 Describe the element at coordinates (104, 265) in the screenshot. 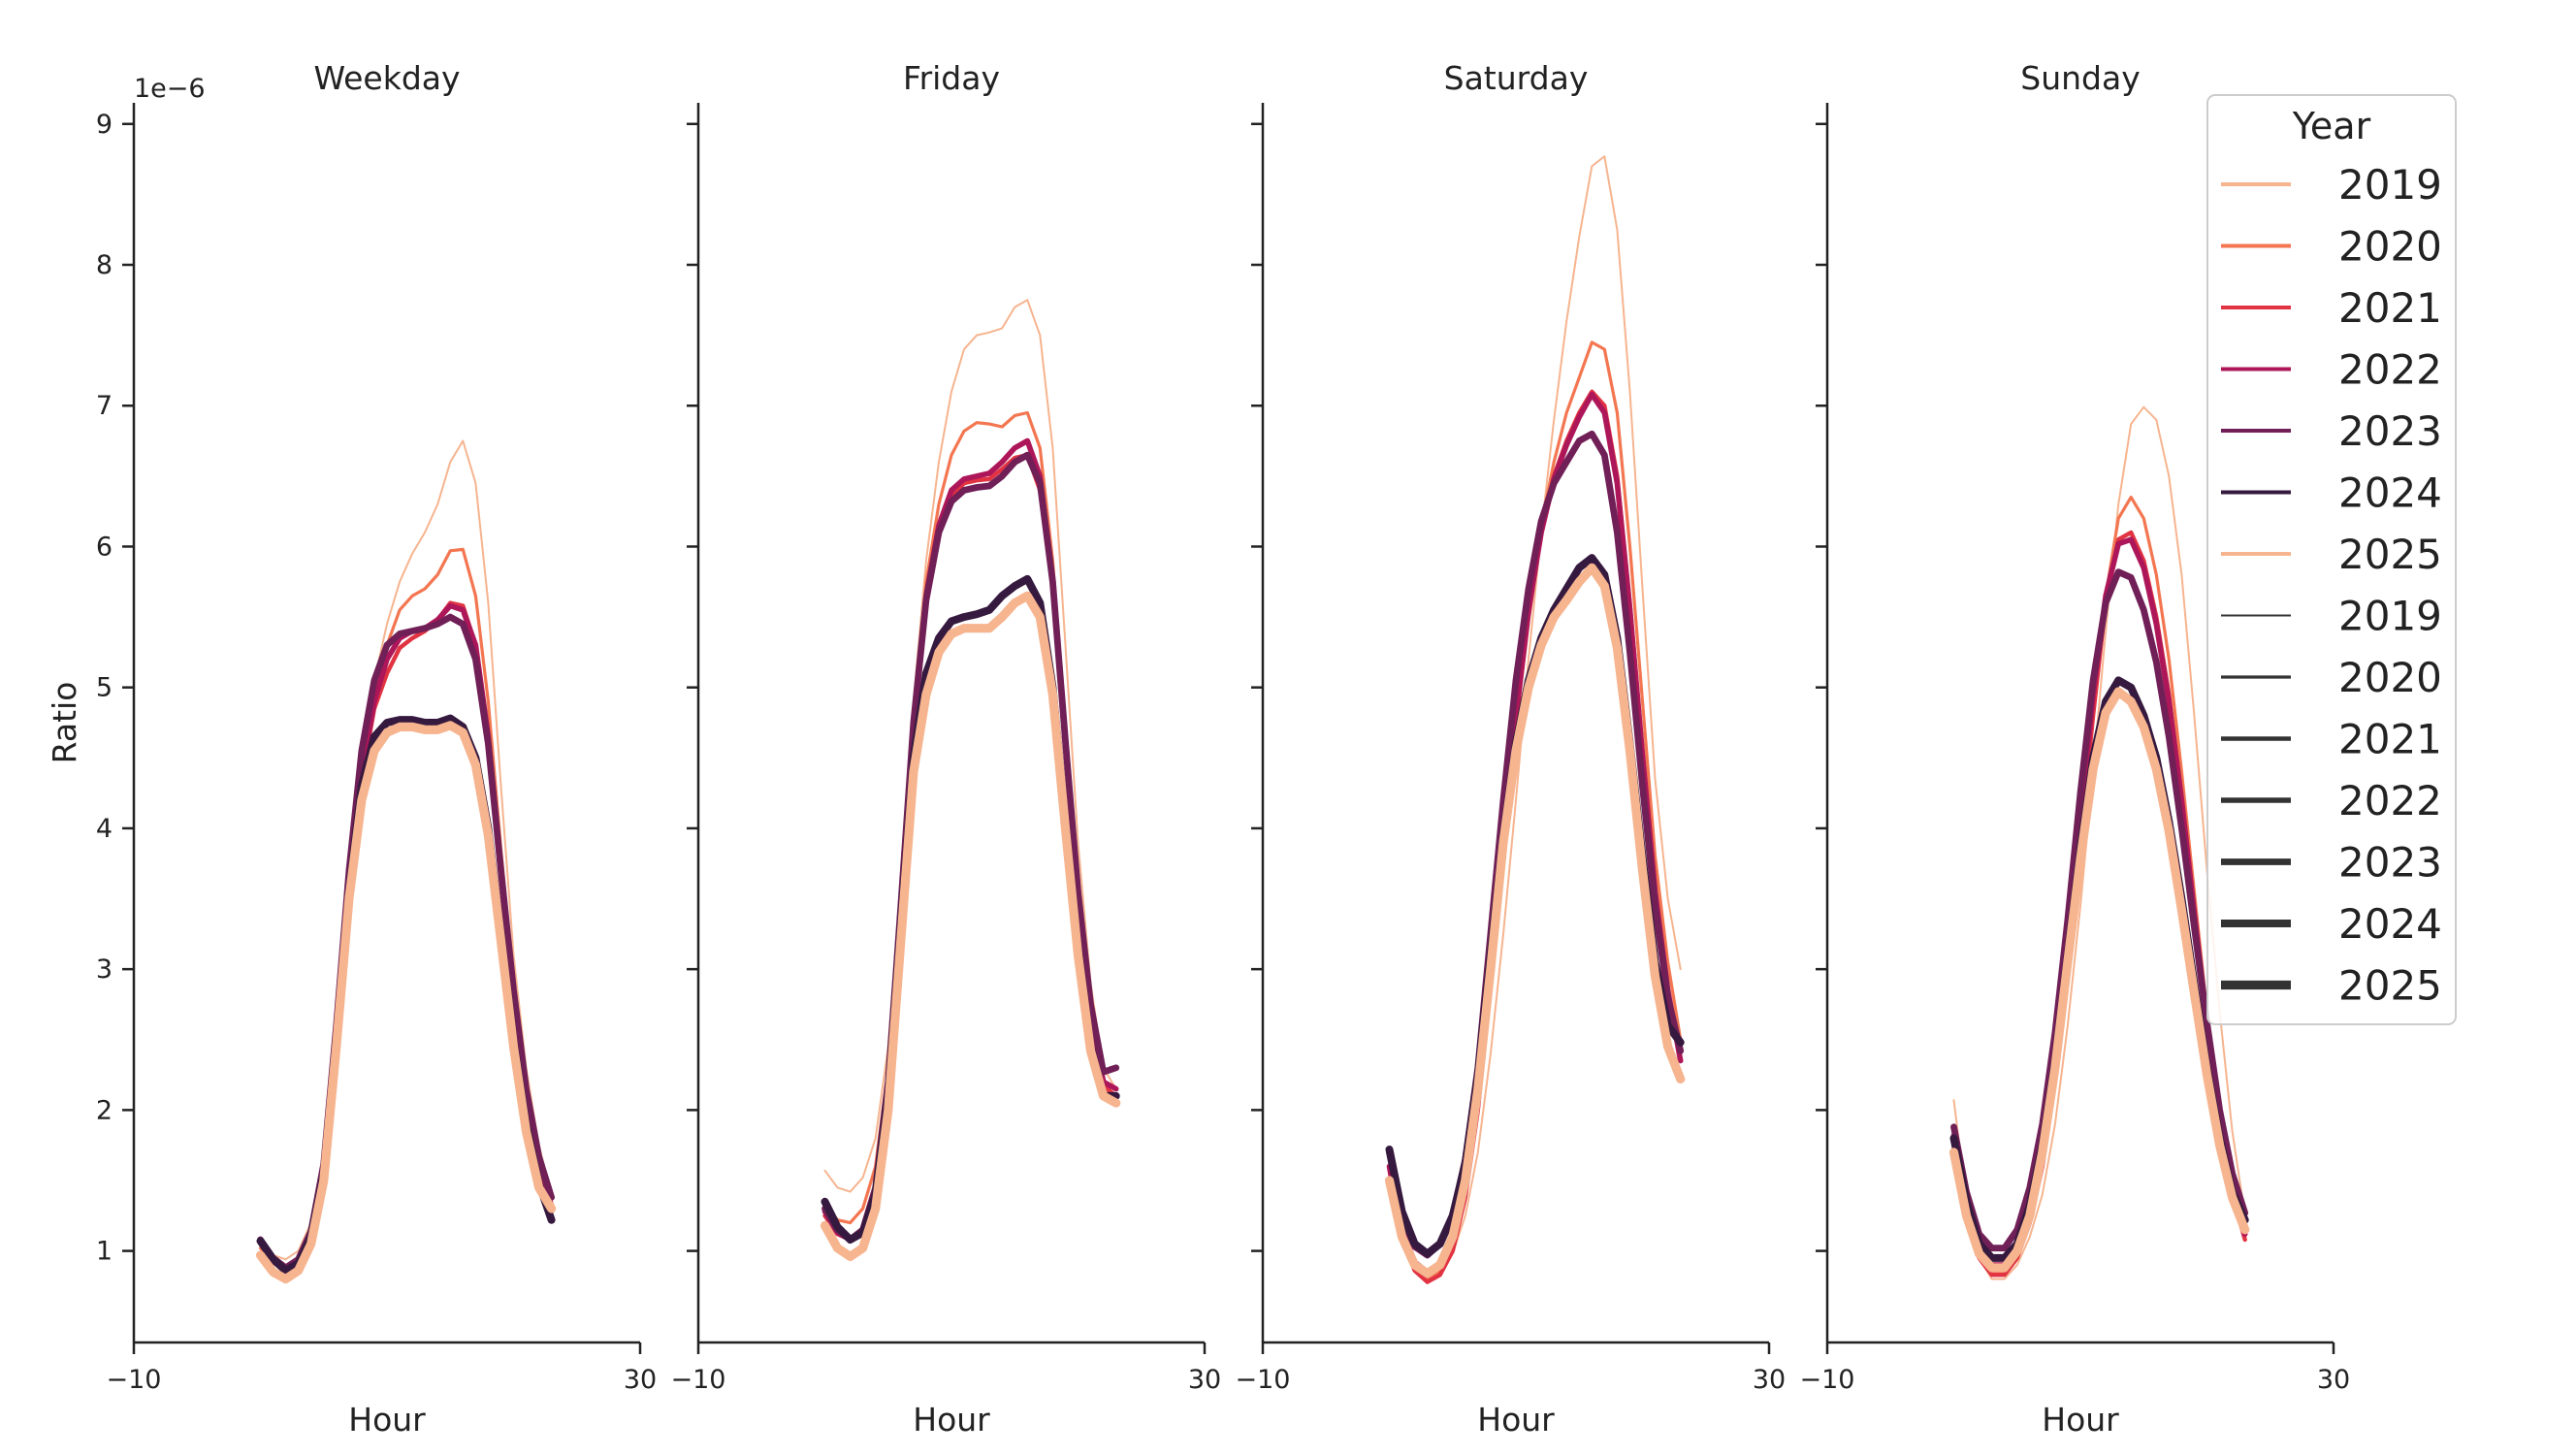

I see `y-tick-label: 8` at that location.